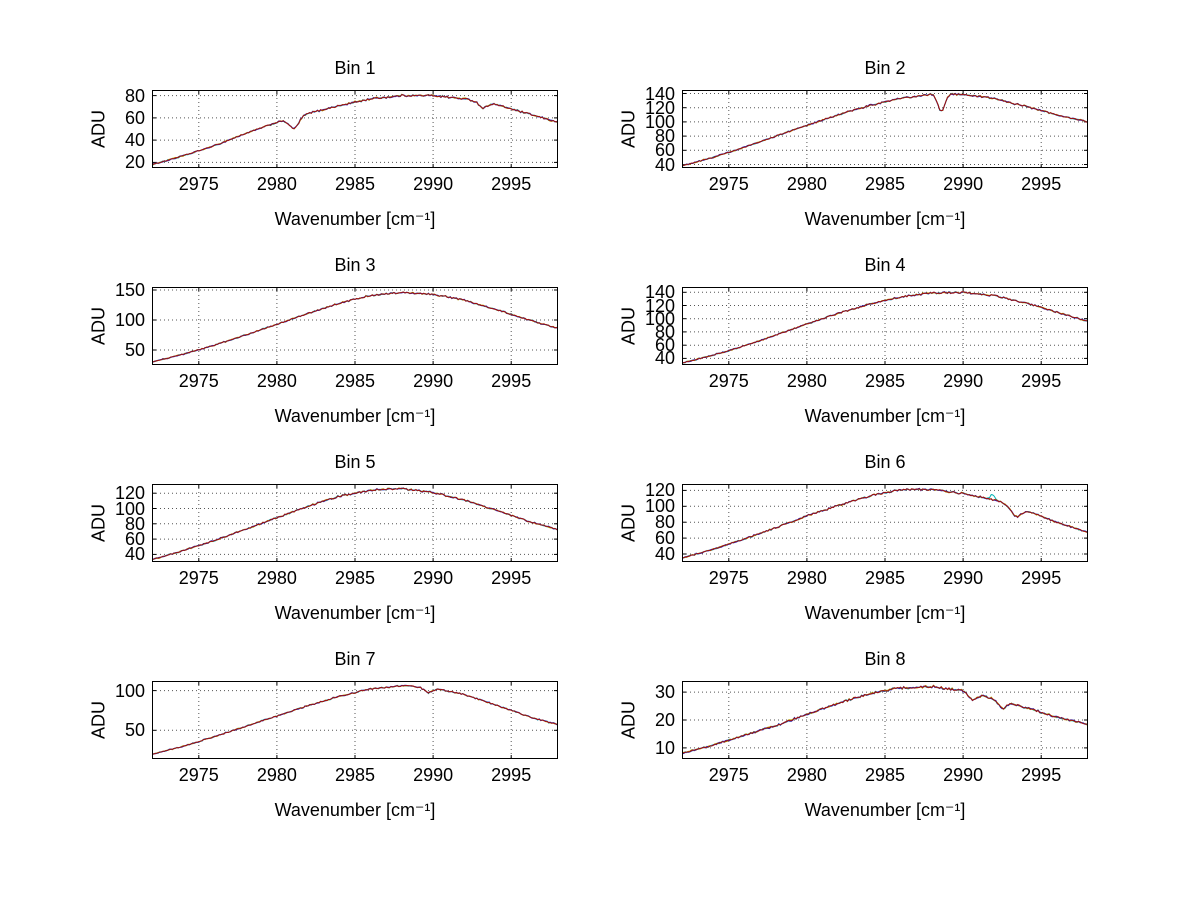  I want to click on y-tick-label: 20, so click(664, 720).